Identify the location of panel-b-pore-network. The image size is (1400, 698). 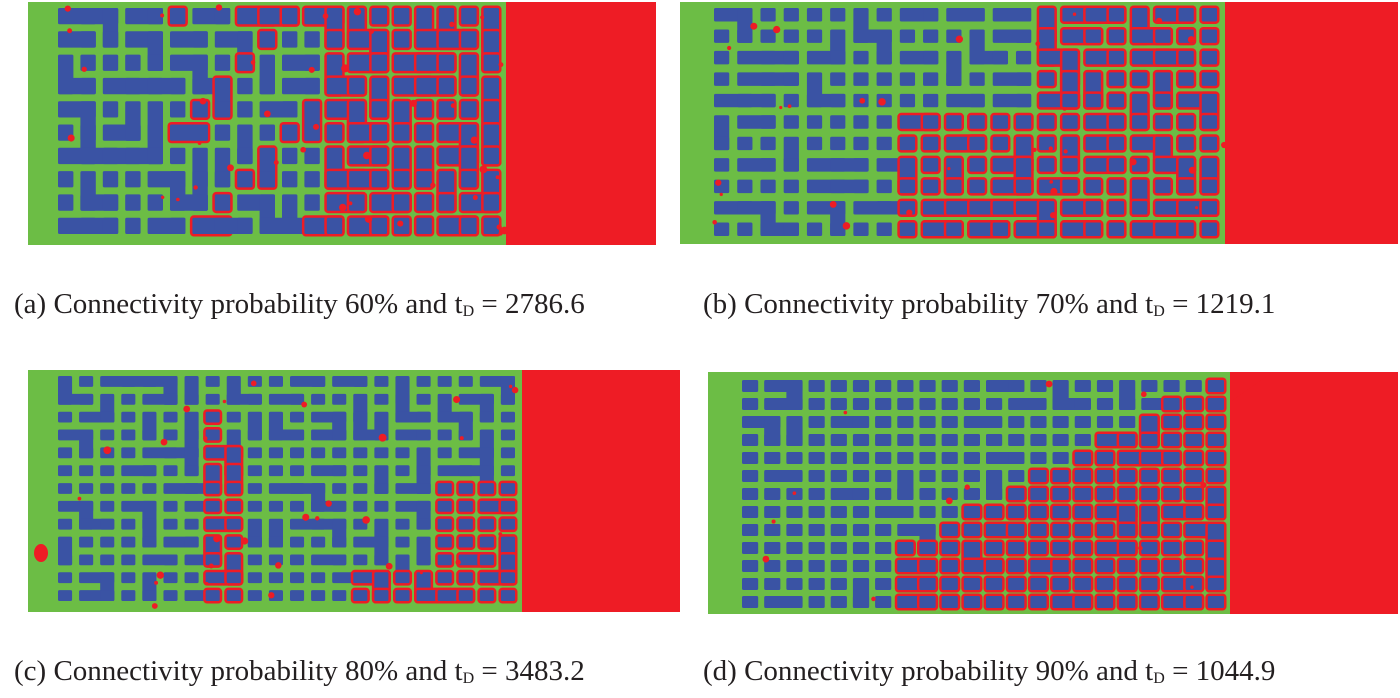
(967, 122).